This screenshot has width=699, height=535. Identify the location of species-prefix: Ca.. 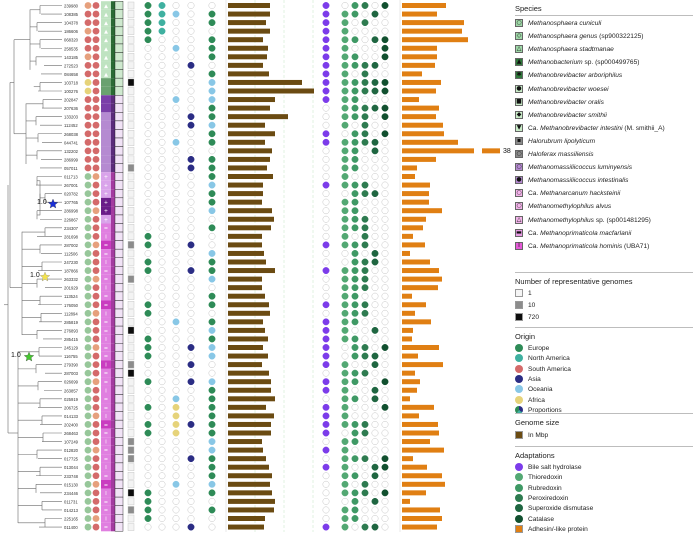
(534, 128).